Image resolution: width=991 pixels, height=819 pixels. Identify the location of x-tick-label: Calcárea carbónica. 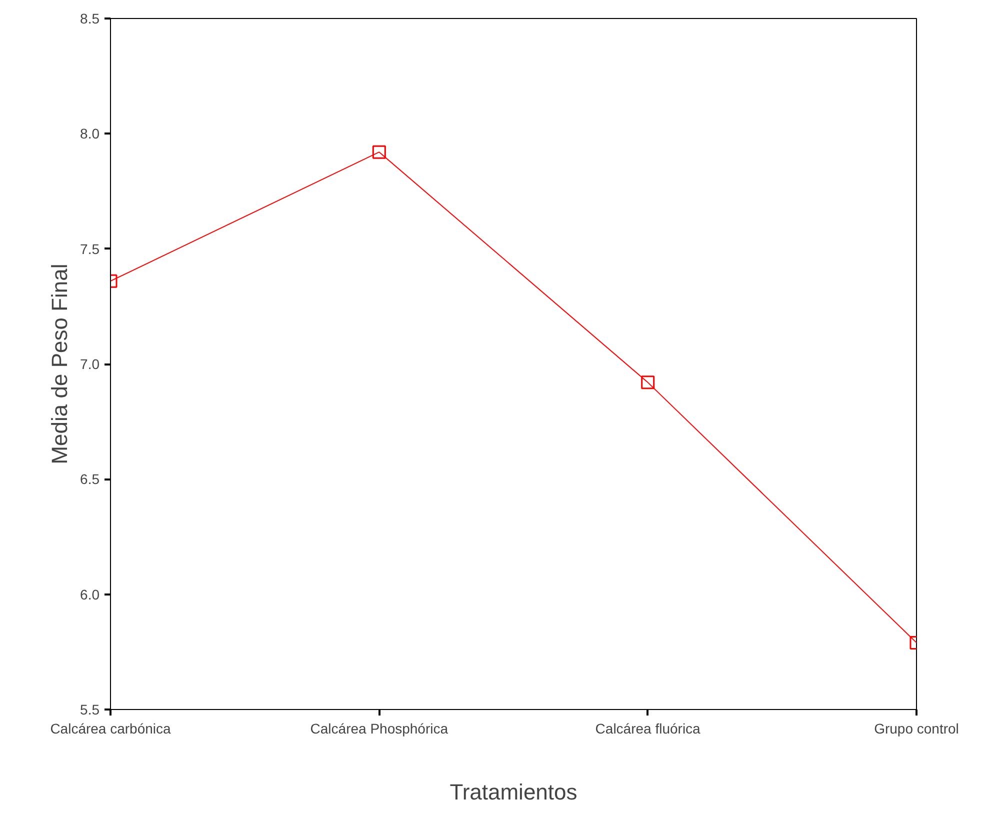
(111, 728).